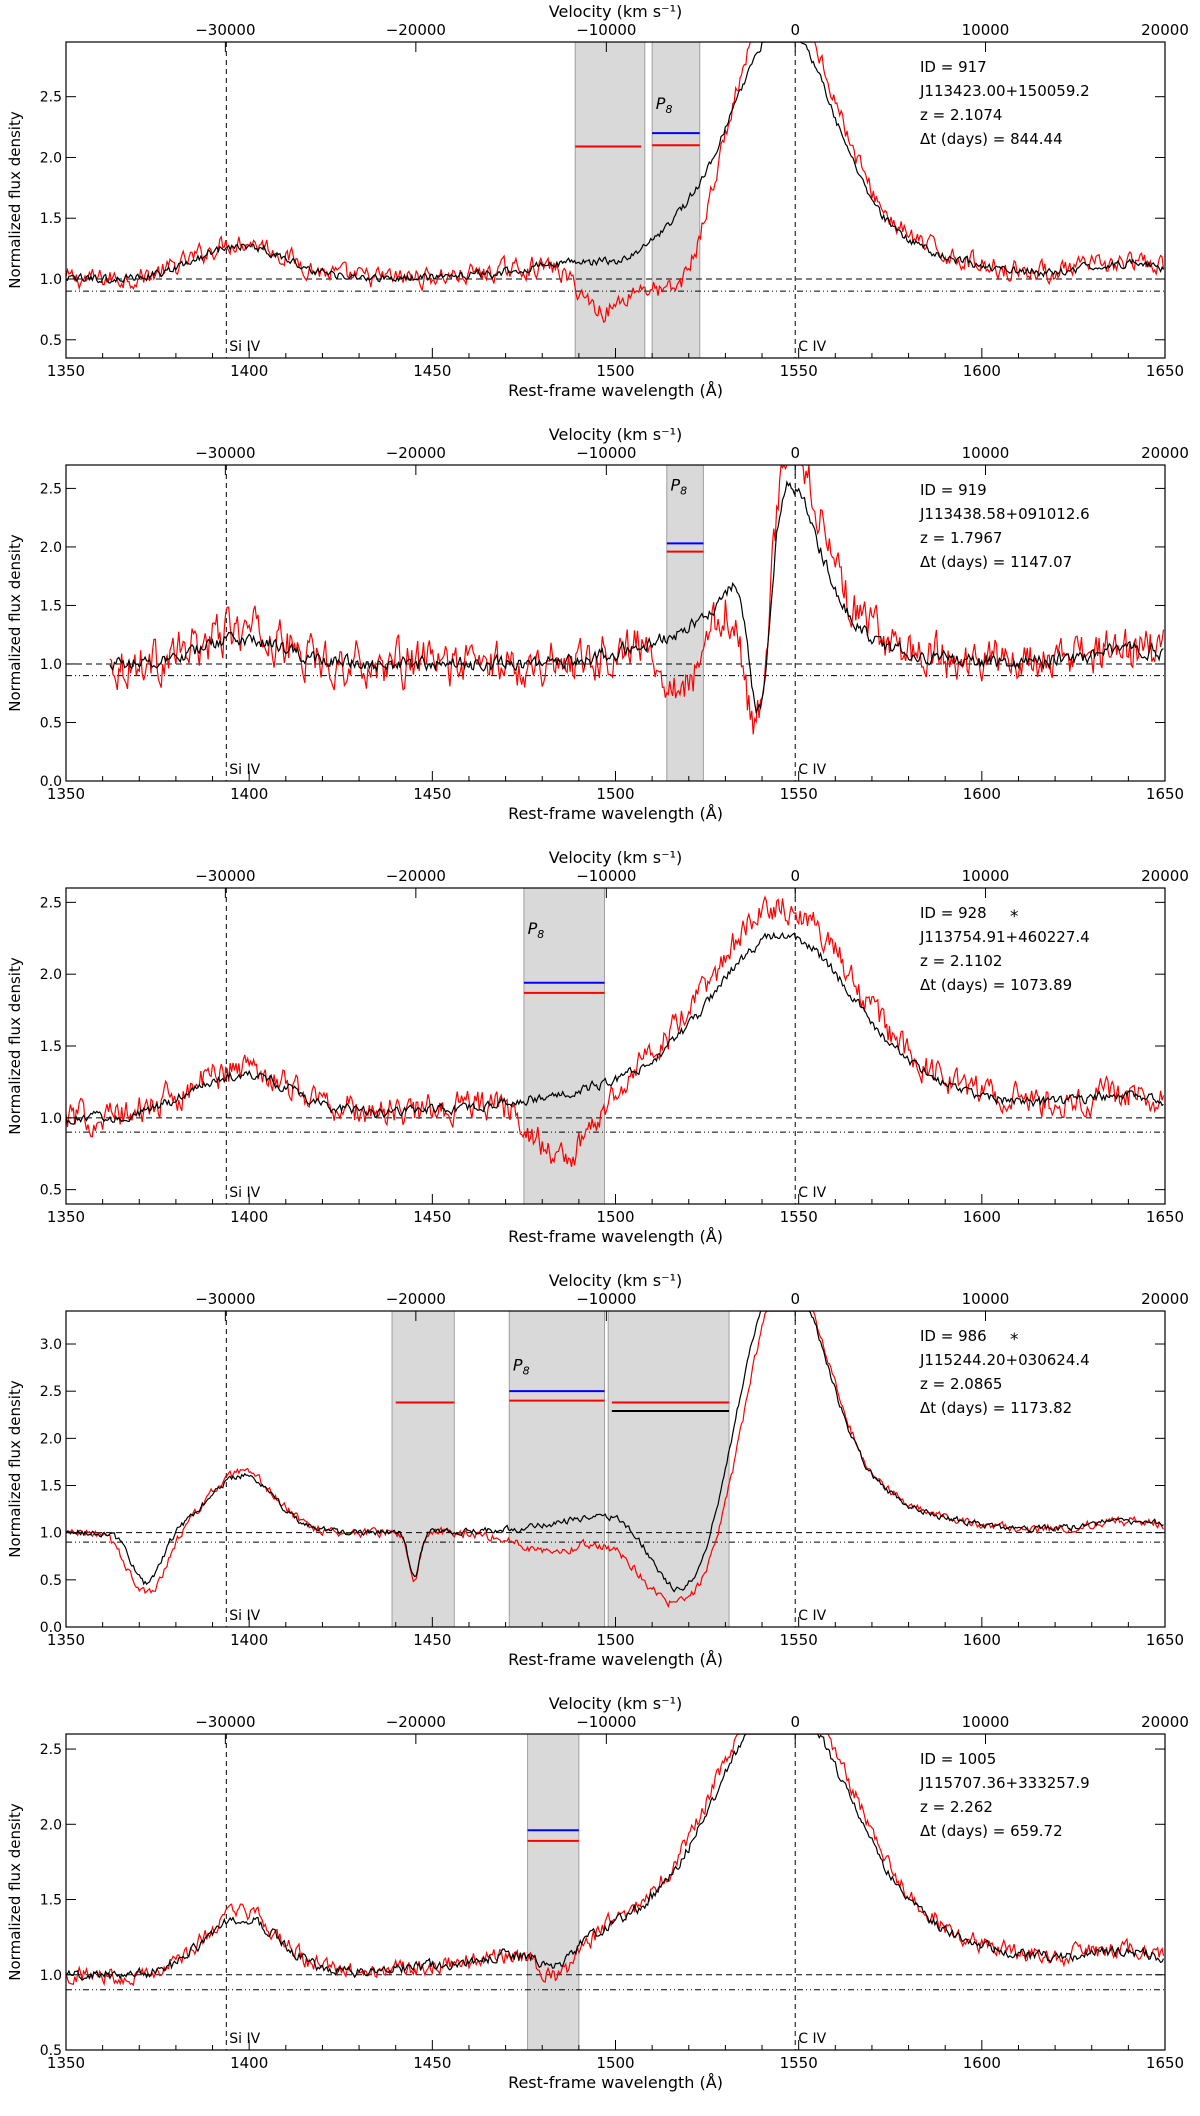  I want to click on info-line: J113438.58+091012.6, so click(1004, 514).